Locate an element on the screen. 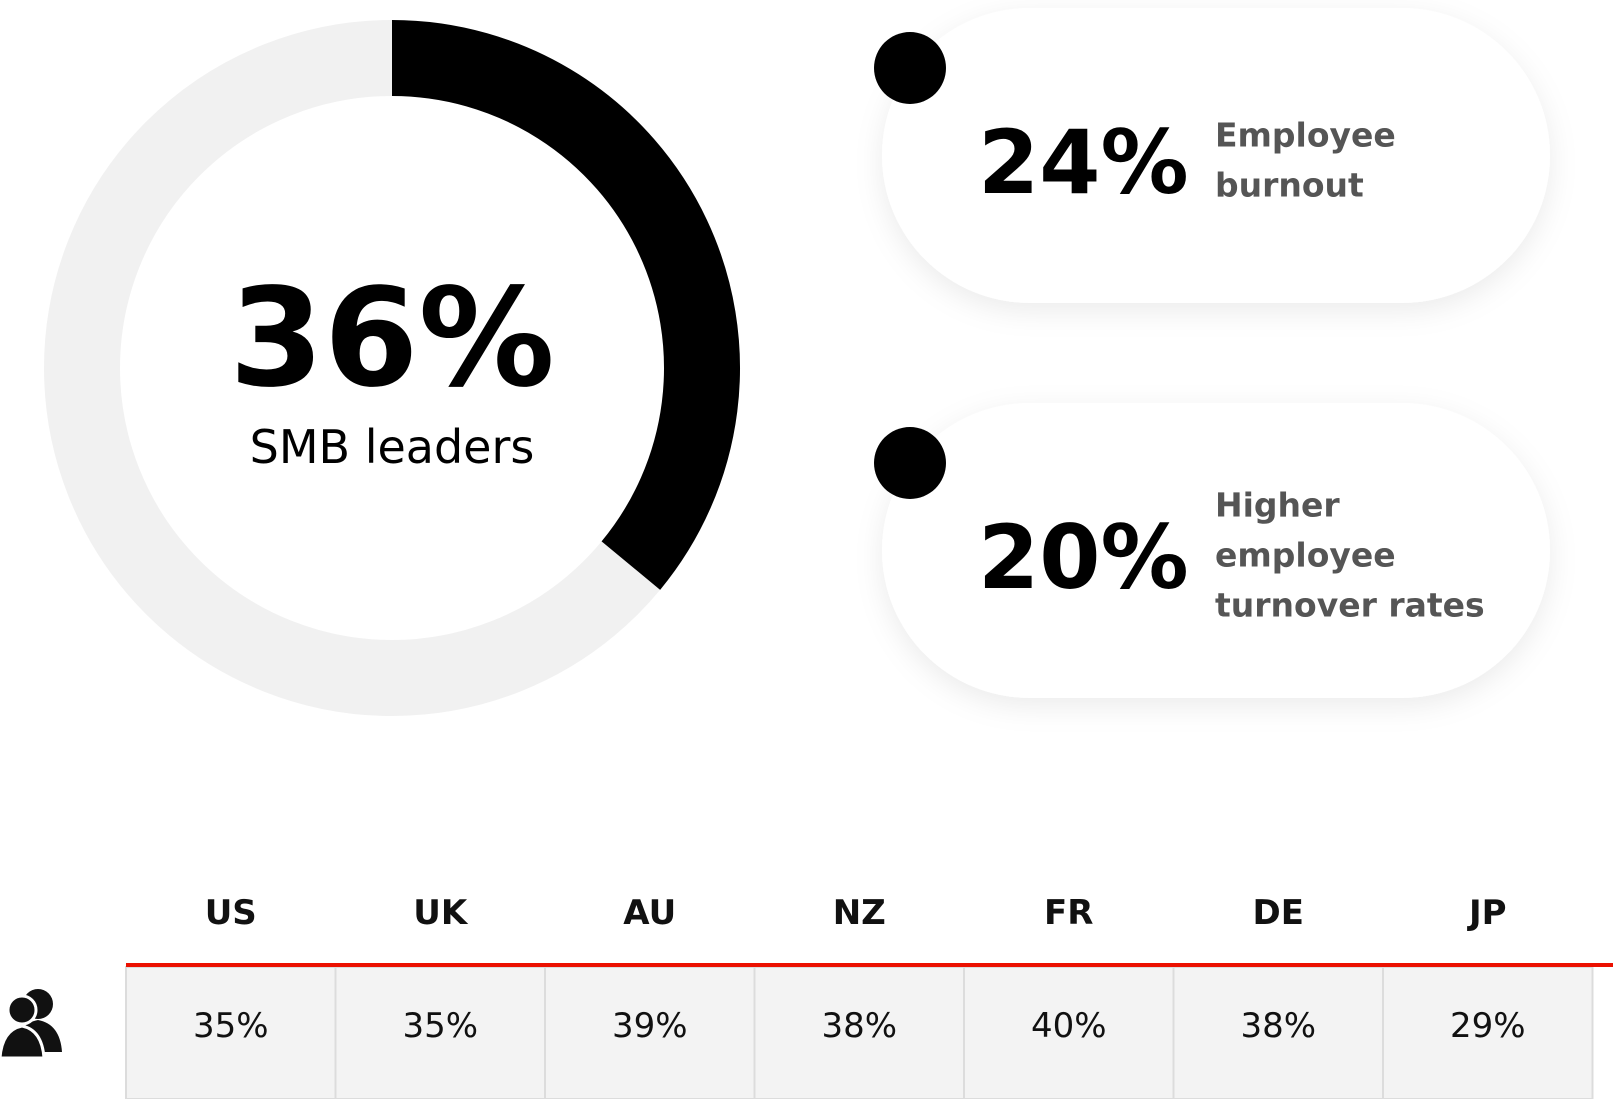 The height and width of the screenshot is (1099, 1613). table-header: UK is located at coordinates (441, 913).